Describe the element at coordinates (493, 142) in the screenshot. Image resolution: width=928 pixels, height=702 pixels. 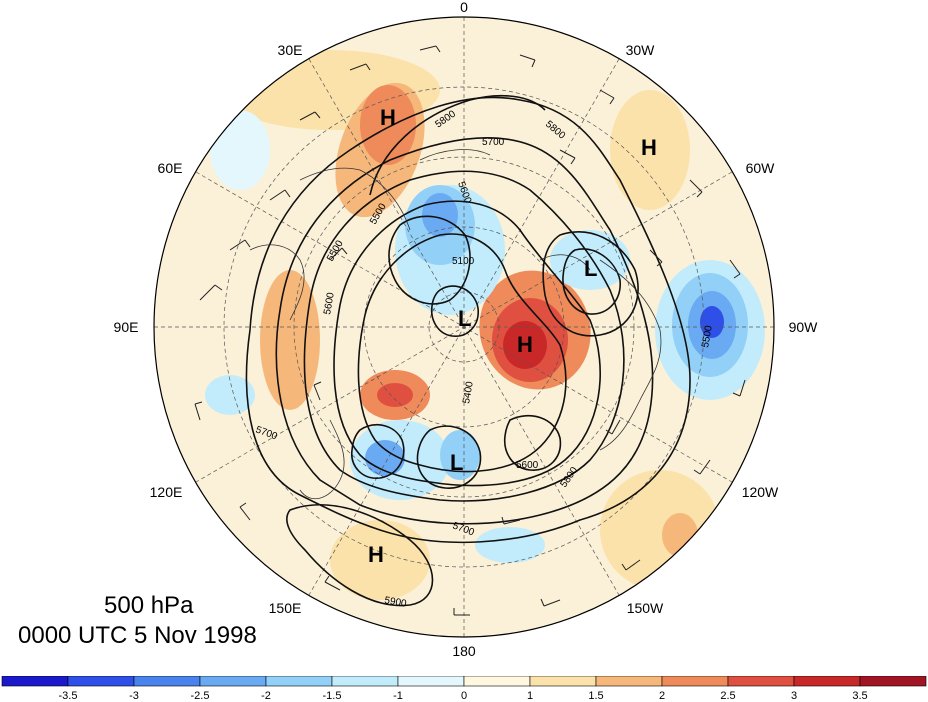
I see `contour-label: 5700` at that location.